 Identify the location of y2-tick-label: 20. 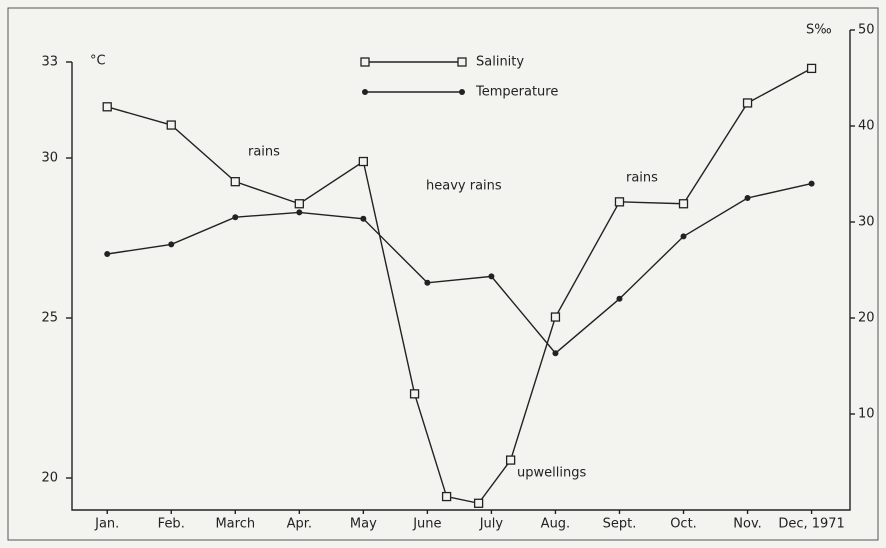
(866, 318).